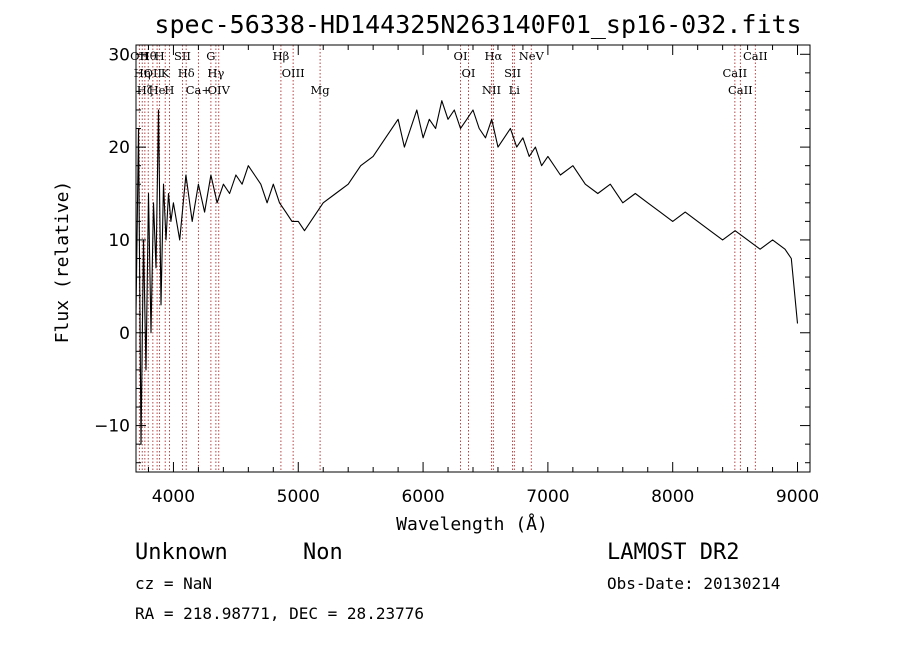  I want to click on y-axis-label: Flux (relative), so click(62, 262).